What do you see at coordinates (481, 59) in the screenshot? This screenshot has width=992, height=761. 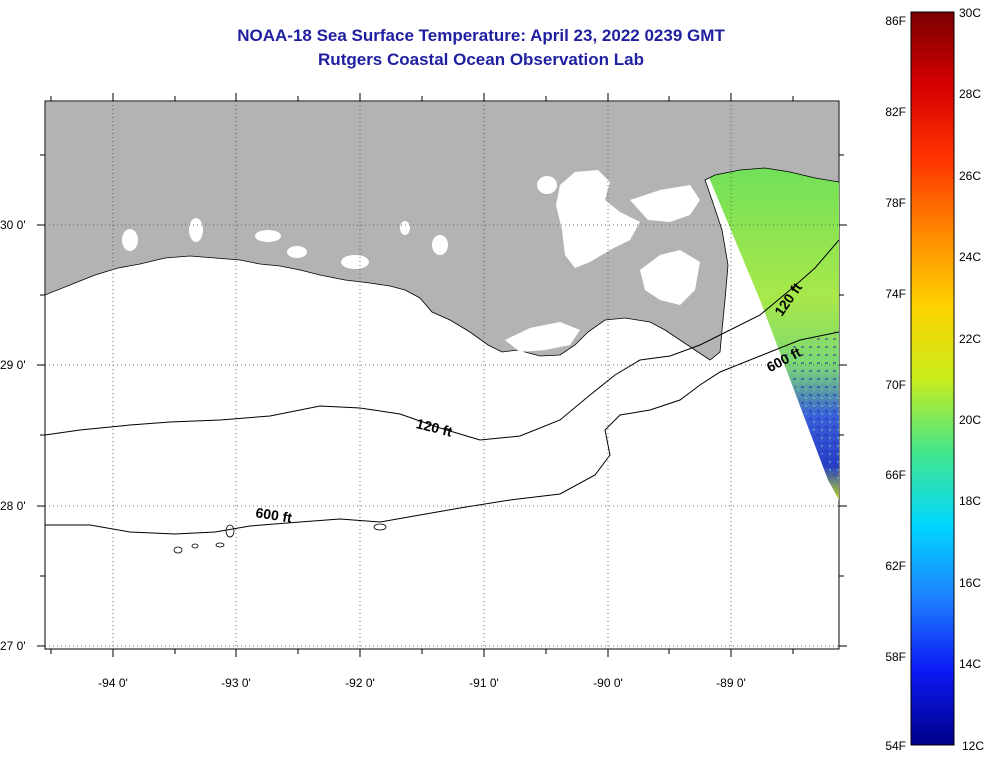 I see `map-subtitle: Rutgers Coastal Ocean Observation Lab` at bounding box center [481, 59].